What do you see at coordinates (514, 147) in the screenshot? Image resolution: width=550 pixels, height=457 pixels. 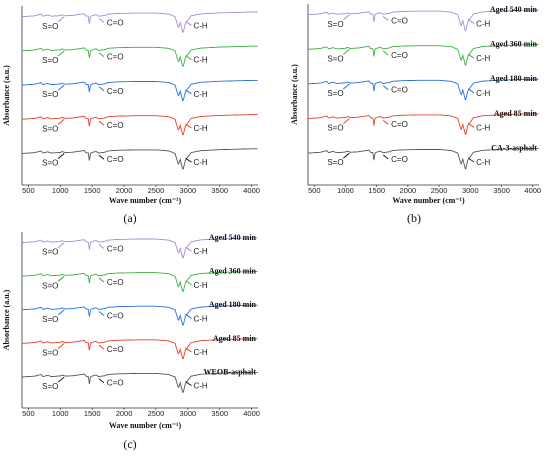 I see `series-name-label: CA-3-asphalt` at bounding box center [514, 147].